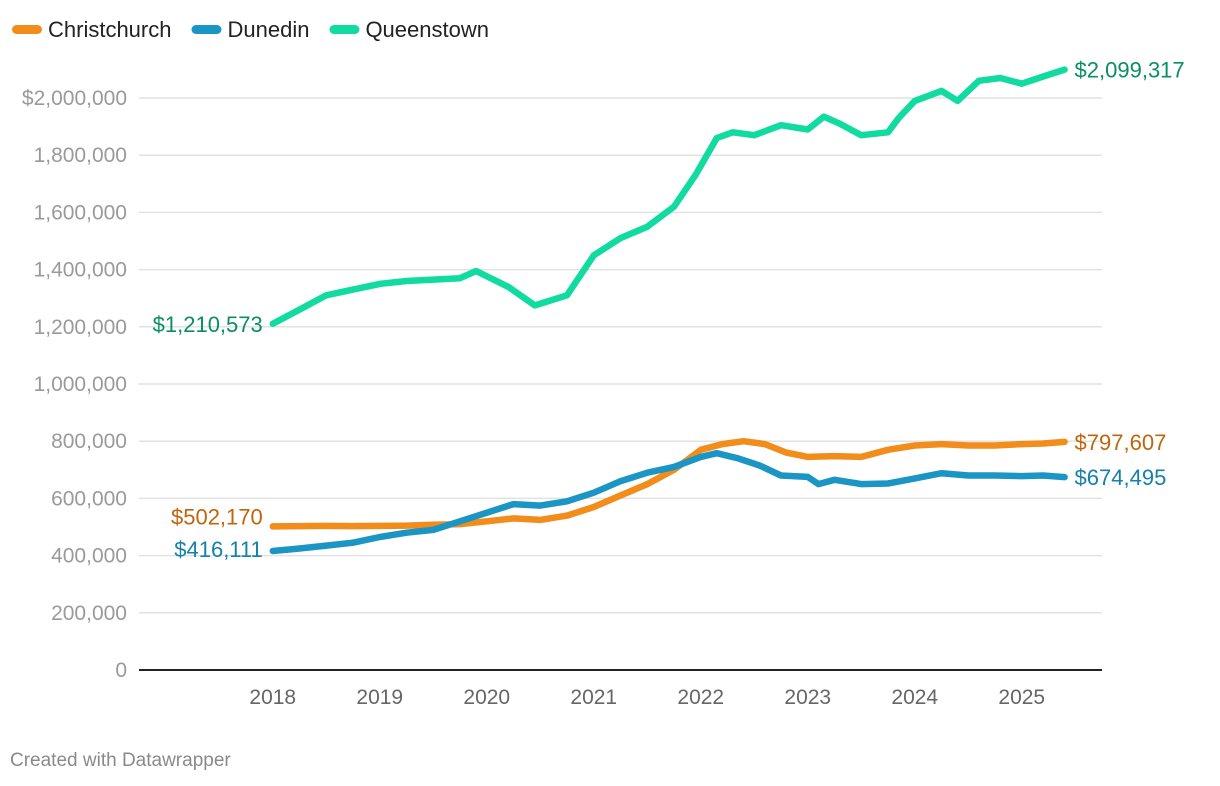 This screenshot has height=786, width=1220. What do you see at coordinates (120, 760) in the screenshot?
I see `credit-text: Created with Datawrapper` at bounding box center [120, 760].